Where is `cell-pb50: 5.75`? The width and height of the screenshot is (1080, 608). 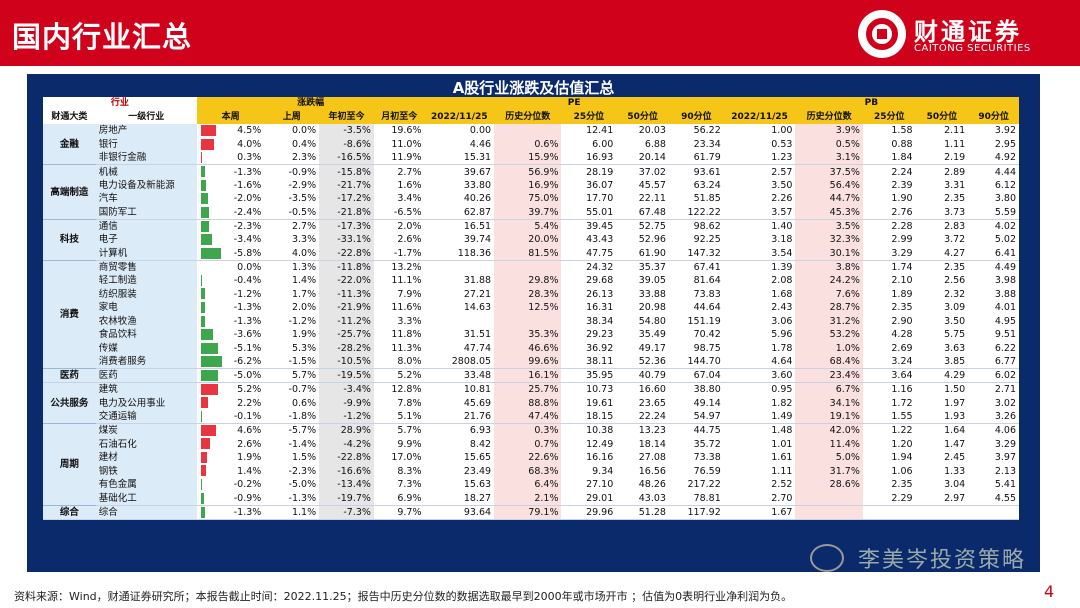
cell-pb50: 5.75 is located at coordinates (955, 335).